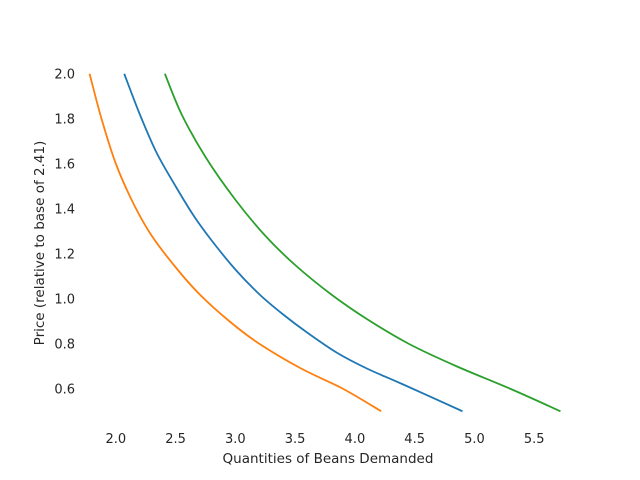 The image size is (640, 480). I want to click on y-tick-label: 1.2, so click(64, 254).